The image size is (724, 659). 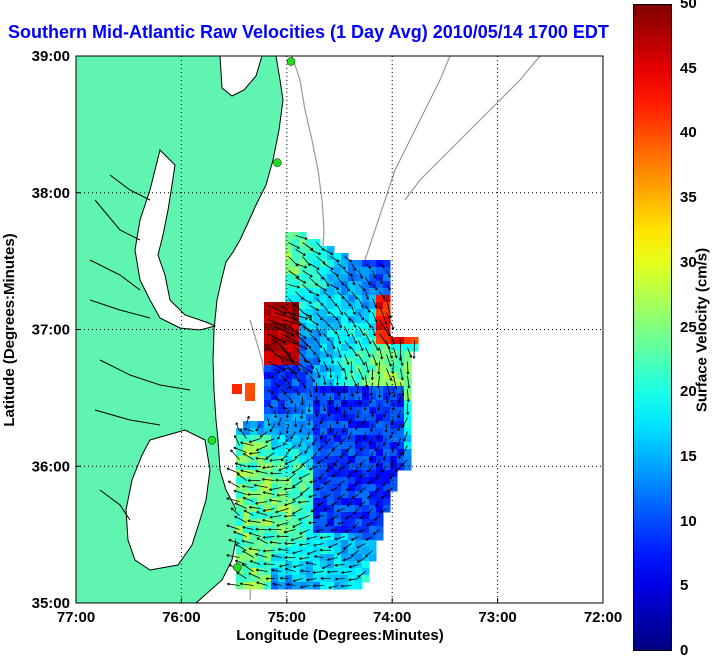 I want to click on colorbar-tick-label: 35, so click(x=688, y=198).